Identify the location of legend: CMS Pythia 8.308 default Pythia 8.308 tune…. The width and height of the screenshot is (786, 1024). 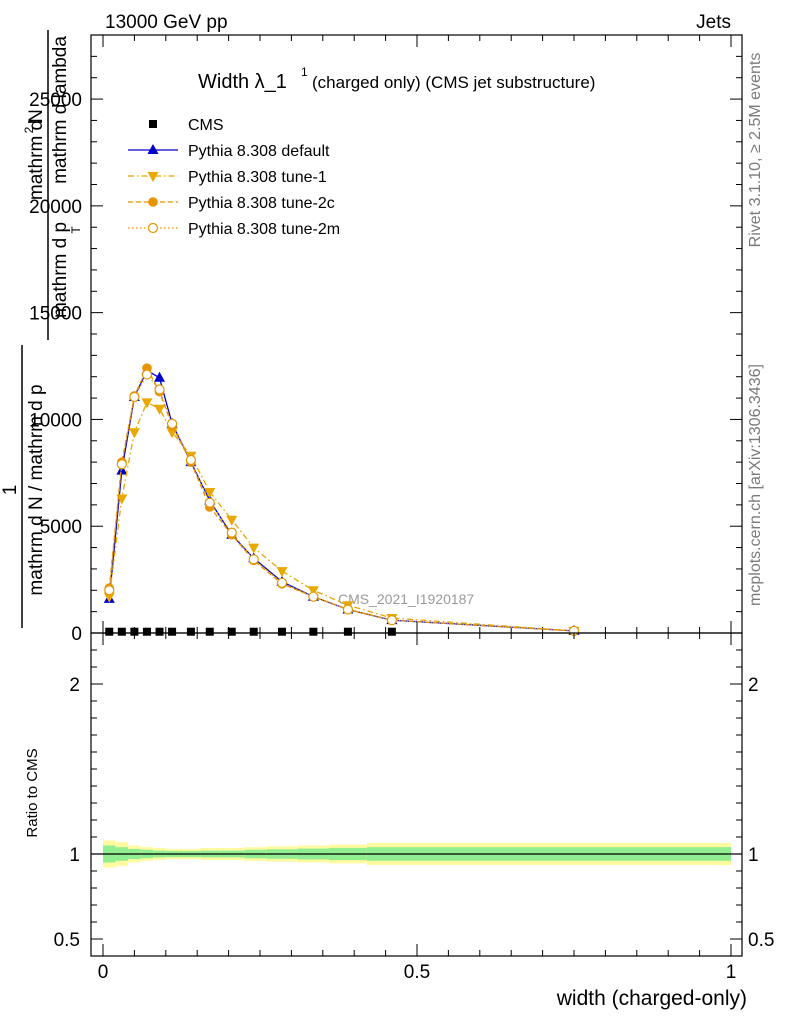
(234, 177).